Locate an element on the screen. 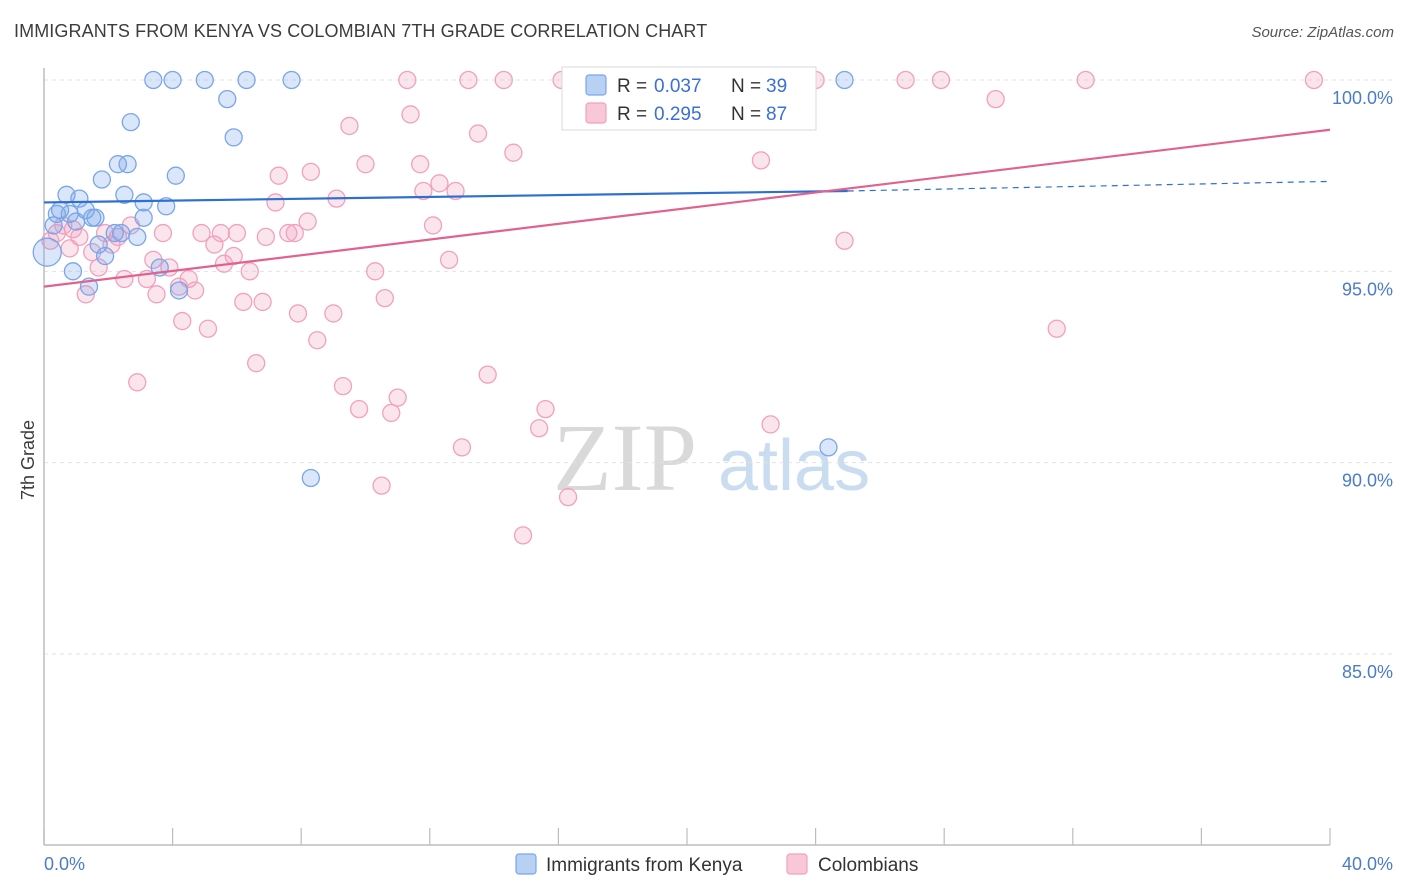  legend-r-value-kenya: 0.037 is located at coordinates (678, 86).